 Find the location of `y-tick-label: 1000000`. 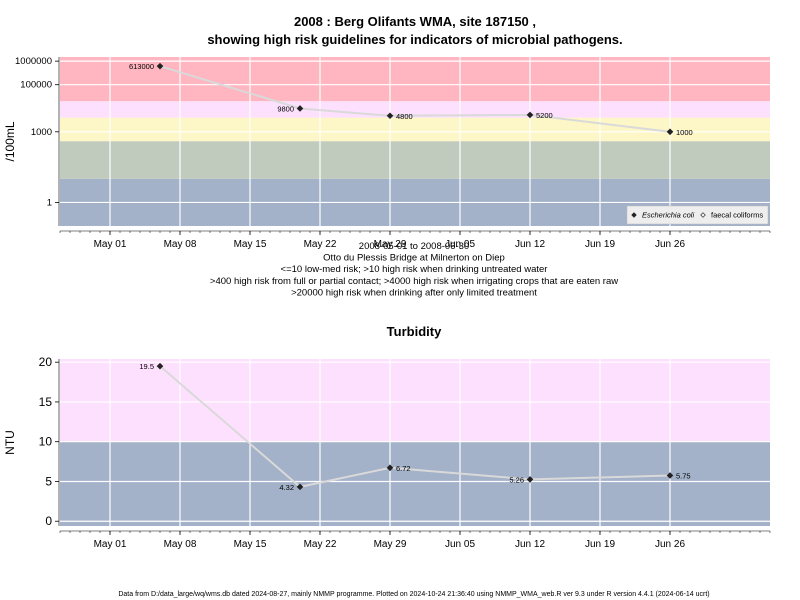

y-tick-label: 1000000 is located at coordinates (33, 61).